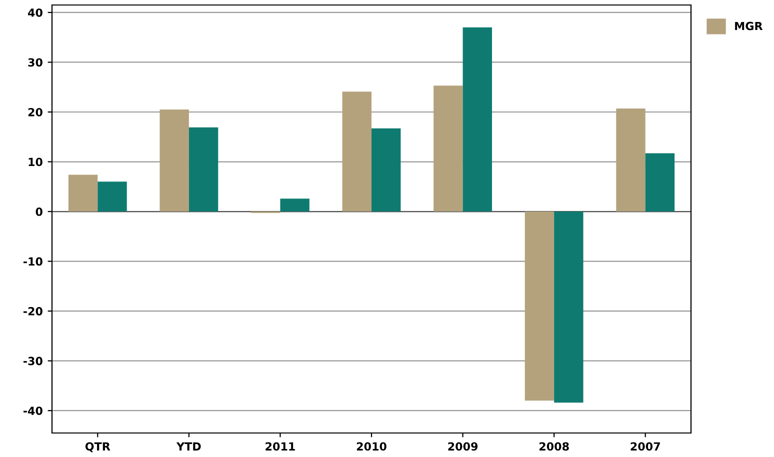 Image resolution: width=774 pixels, height=457 pixels. Describe the element at coordinates (33, 410) in the screenshot. I see `y-tick-label: -40` at that location.